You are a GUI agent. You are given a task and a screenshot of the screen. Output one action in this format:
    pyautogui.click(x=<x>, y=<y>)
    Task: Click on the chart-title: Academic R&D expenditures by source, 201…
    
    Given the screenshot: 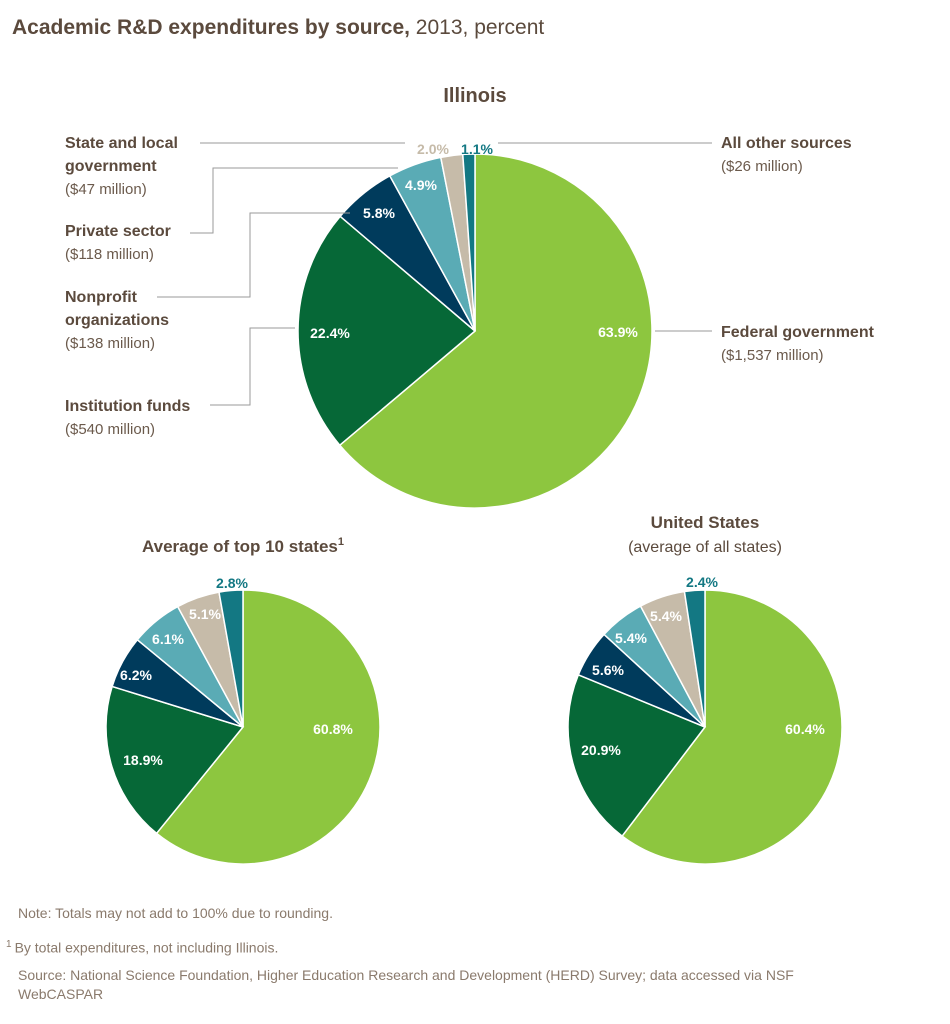 What is the action you would take?
    pyautogui.click(x=278, y=28)
    